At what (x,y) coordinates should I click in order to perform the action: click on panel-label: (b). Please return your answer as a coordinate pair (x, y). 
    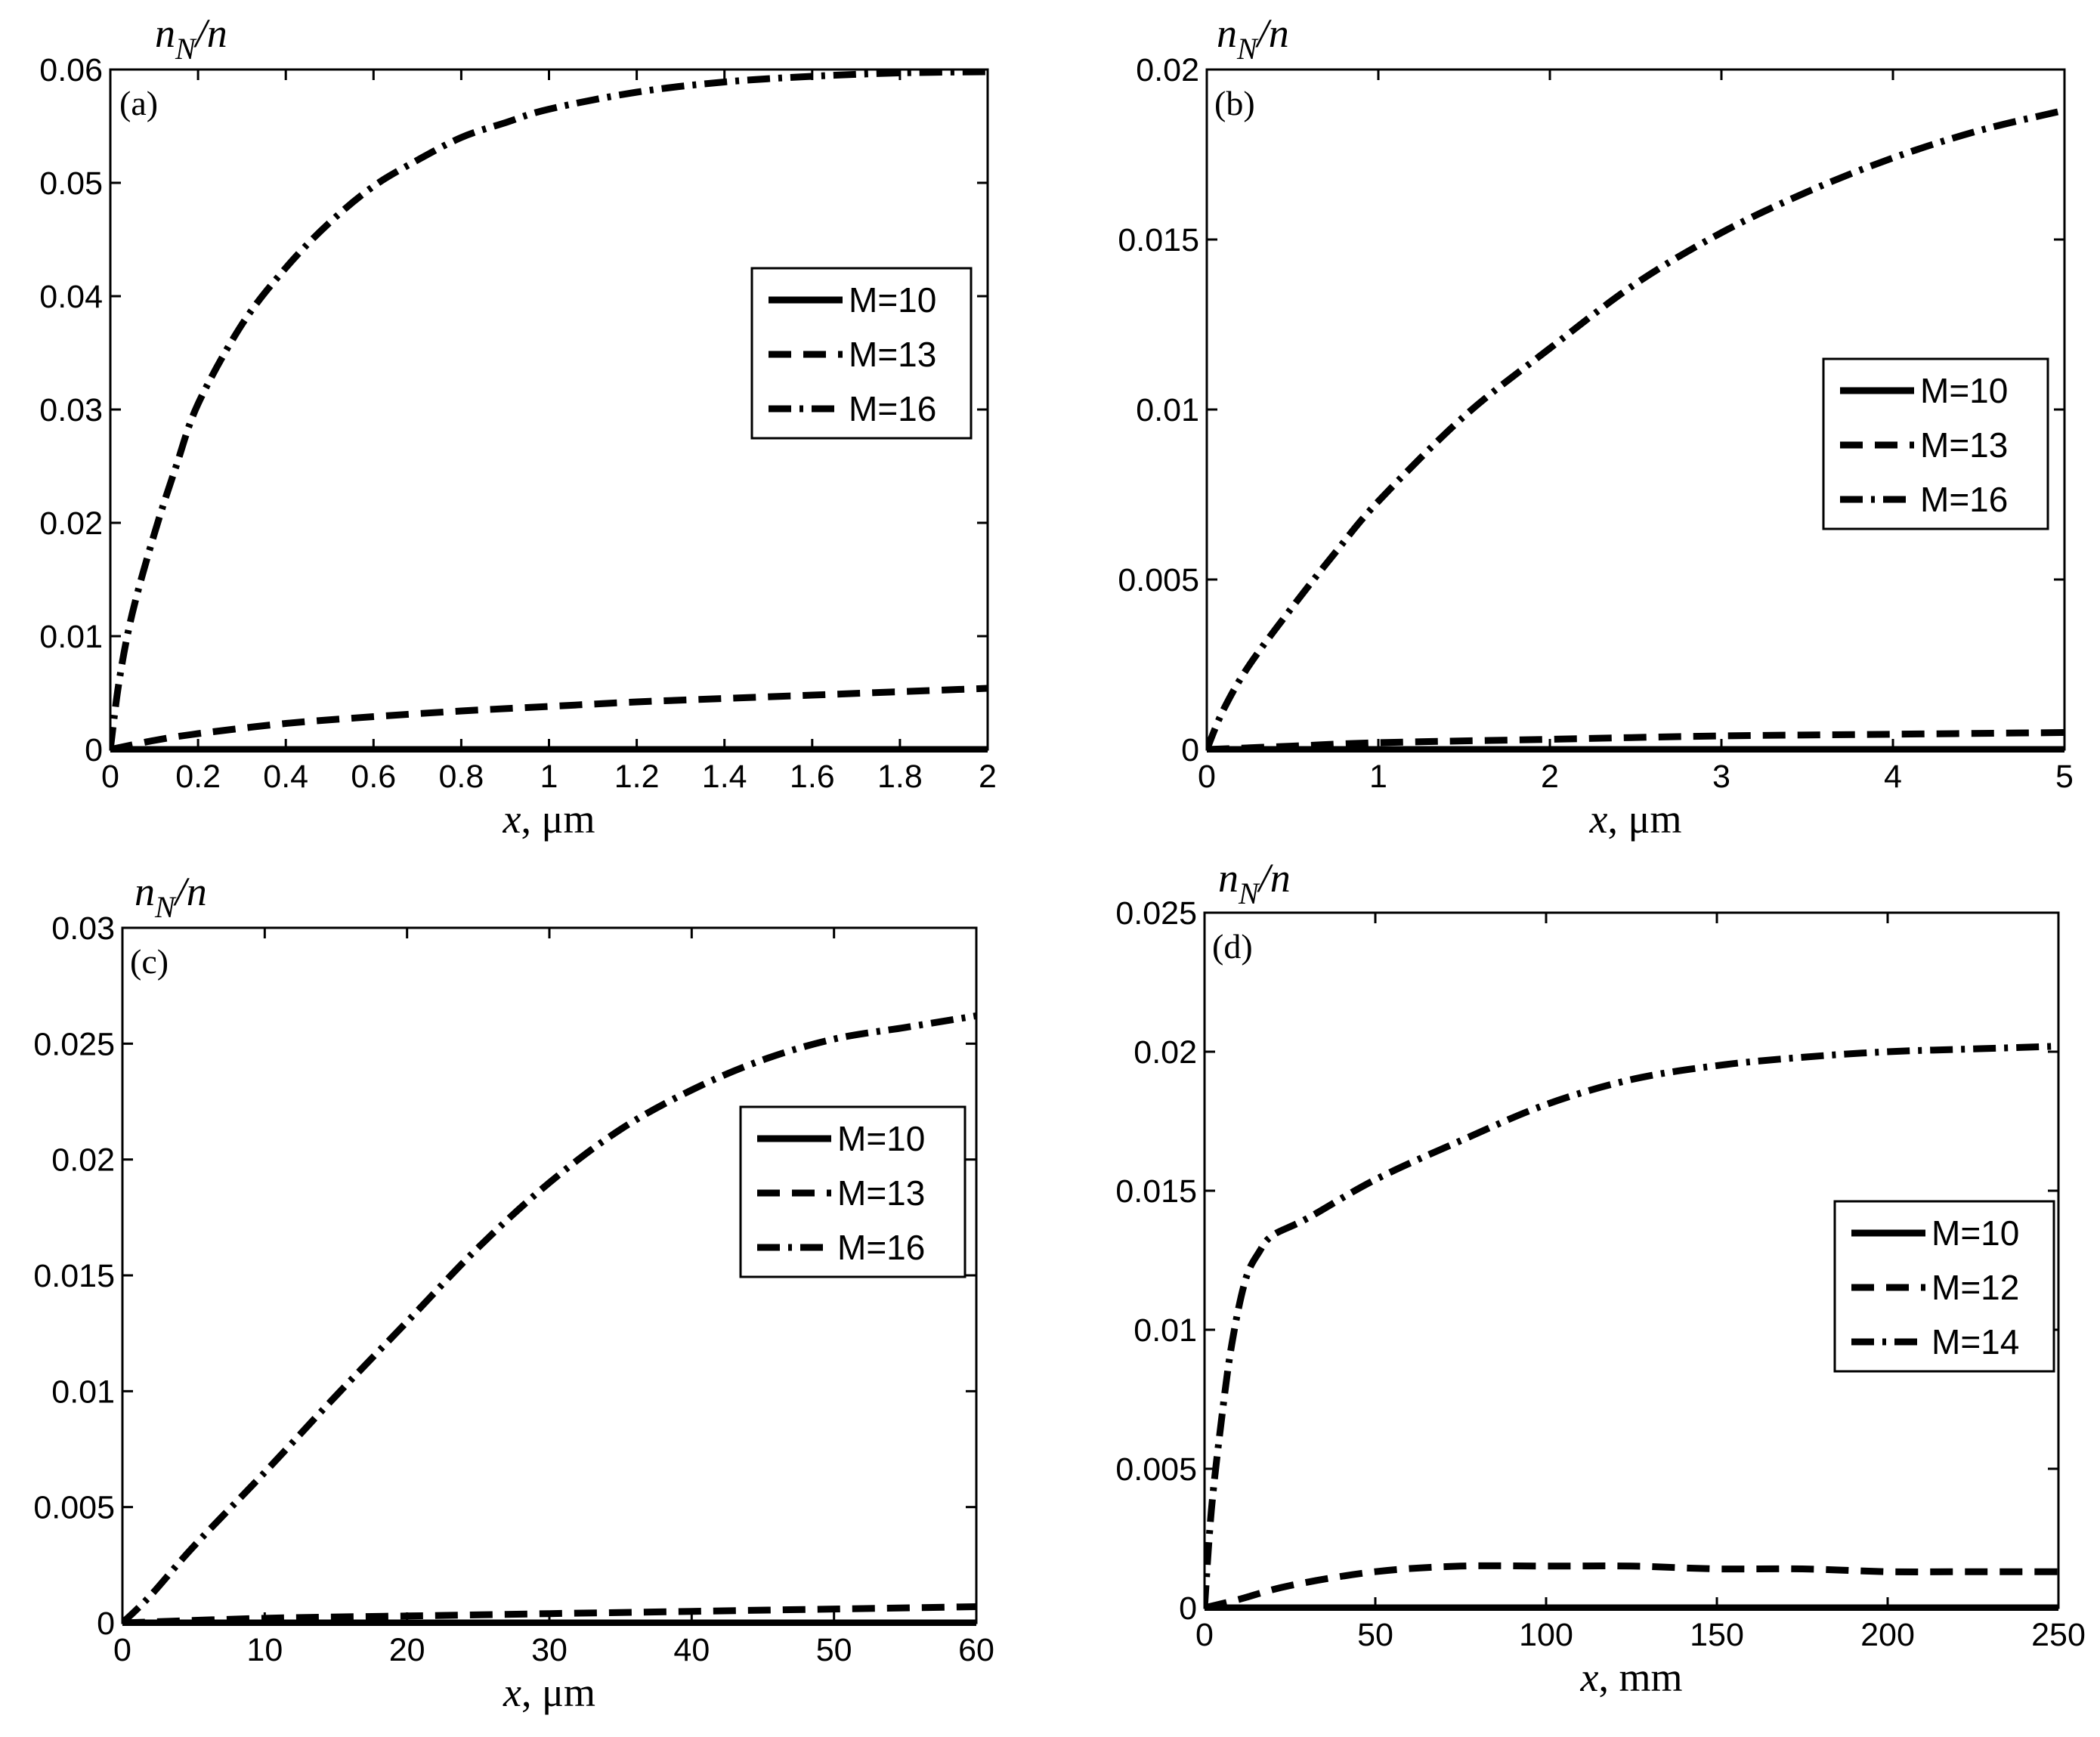
    Looking at the image, I should click on (1234, 103).